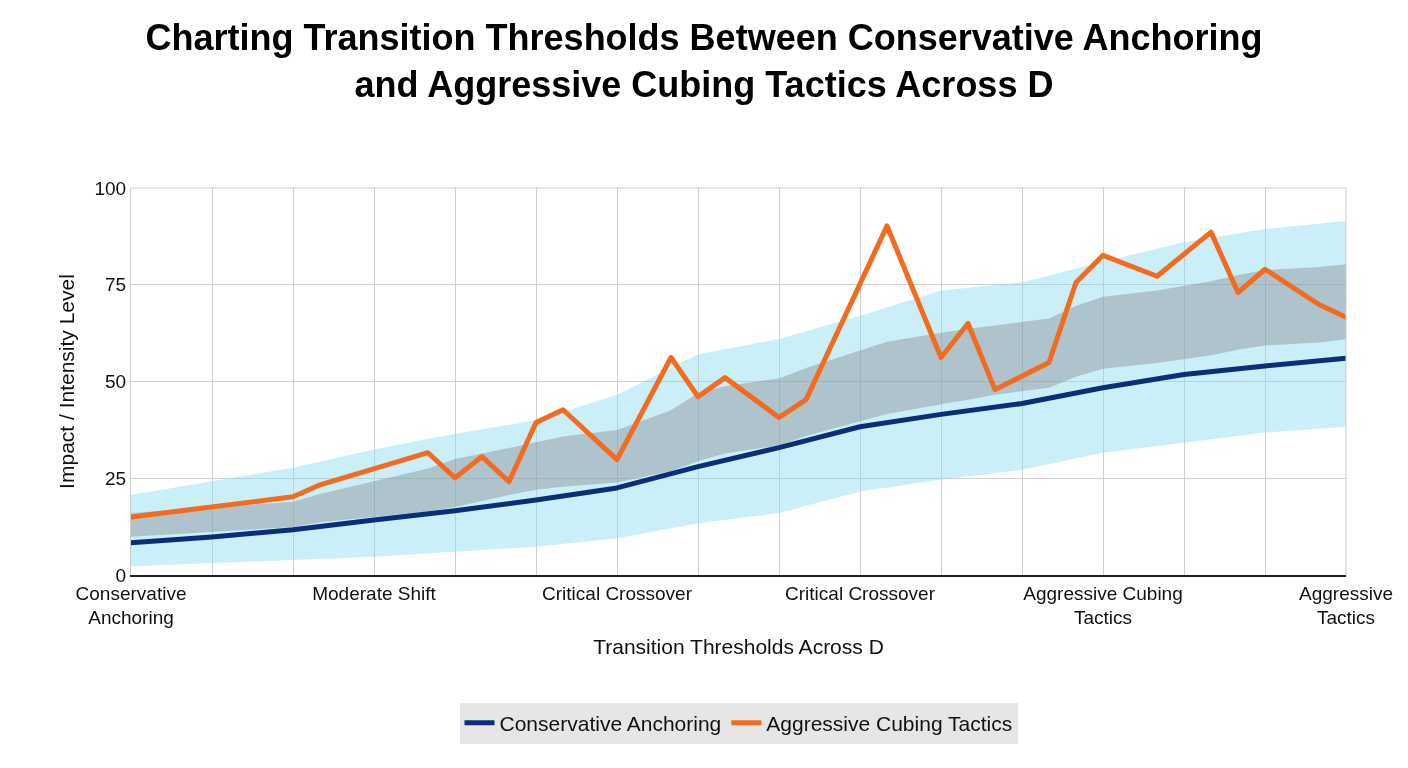 This screenshot has height=768, width=1408. Describe the element at coordinates (116, 478) in the screenshot. I see `y-tick-label: 25` at that location.